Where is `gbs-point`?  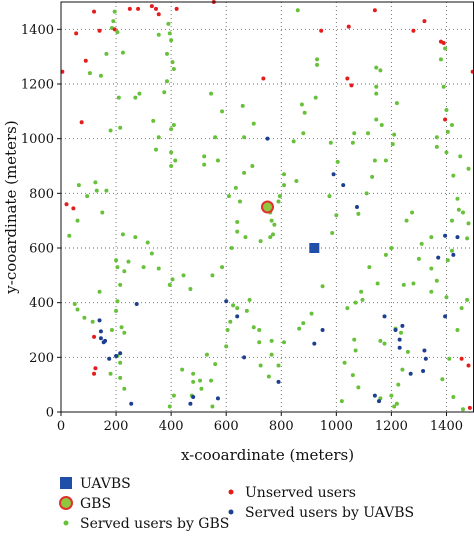
gbs-point is located at coordinates (267, 207).